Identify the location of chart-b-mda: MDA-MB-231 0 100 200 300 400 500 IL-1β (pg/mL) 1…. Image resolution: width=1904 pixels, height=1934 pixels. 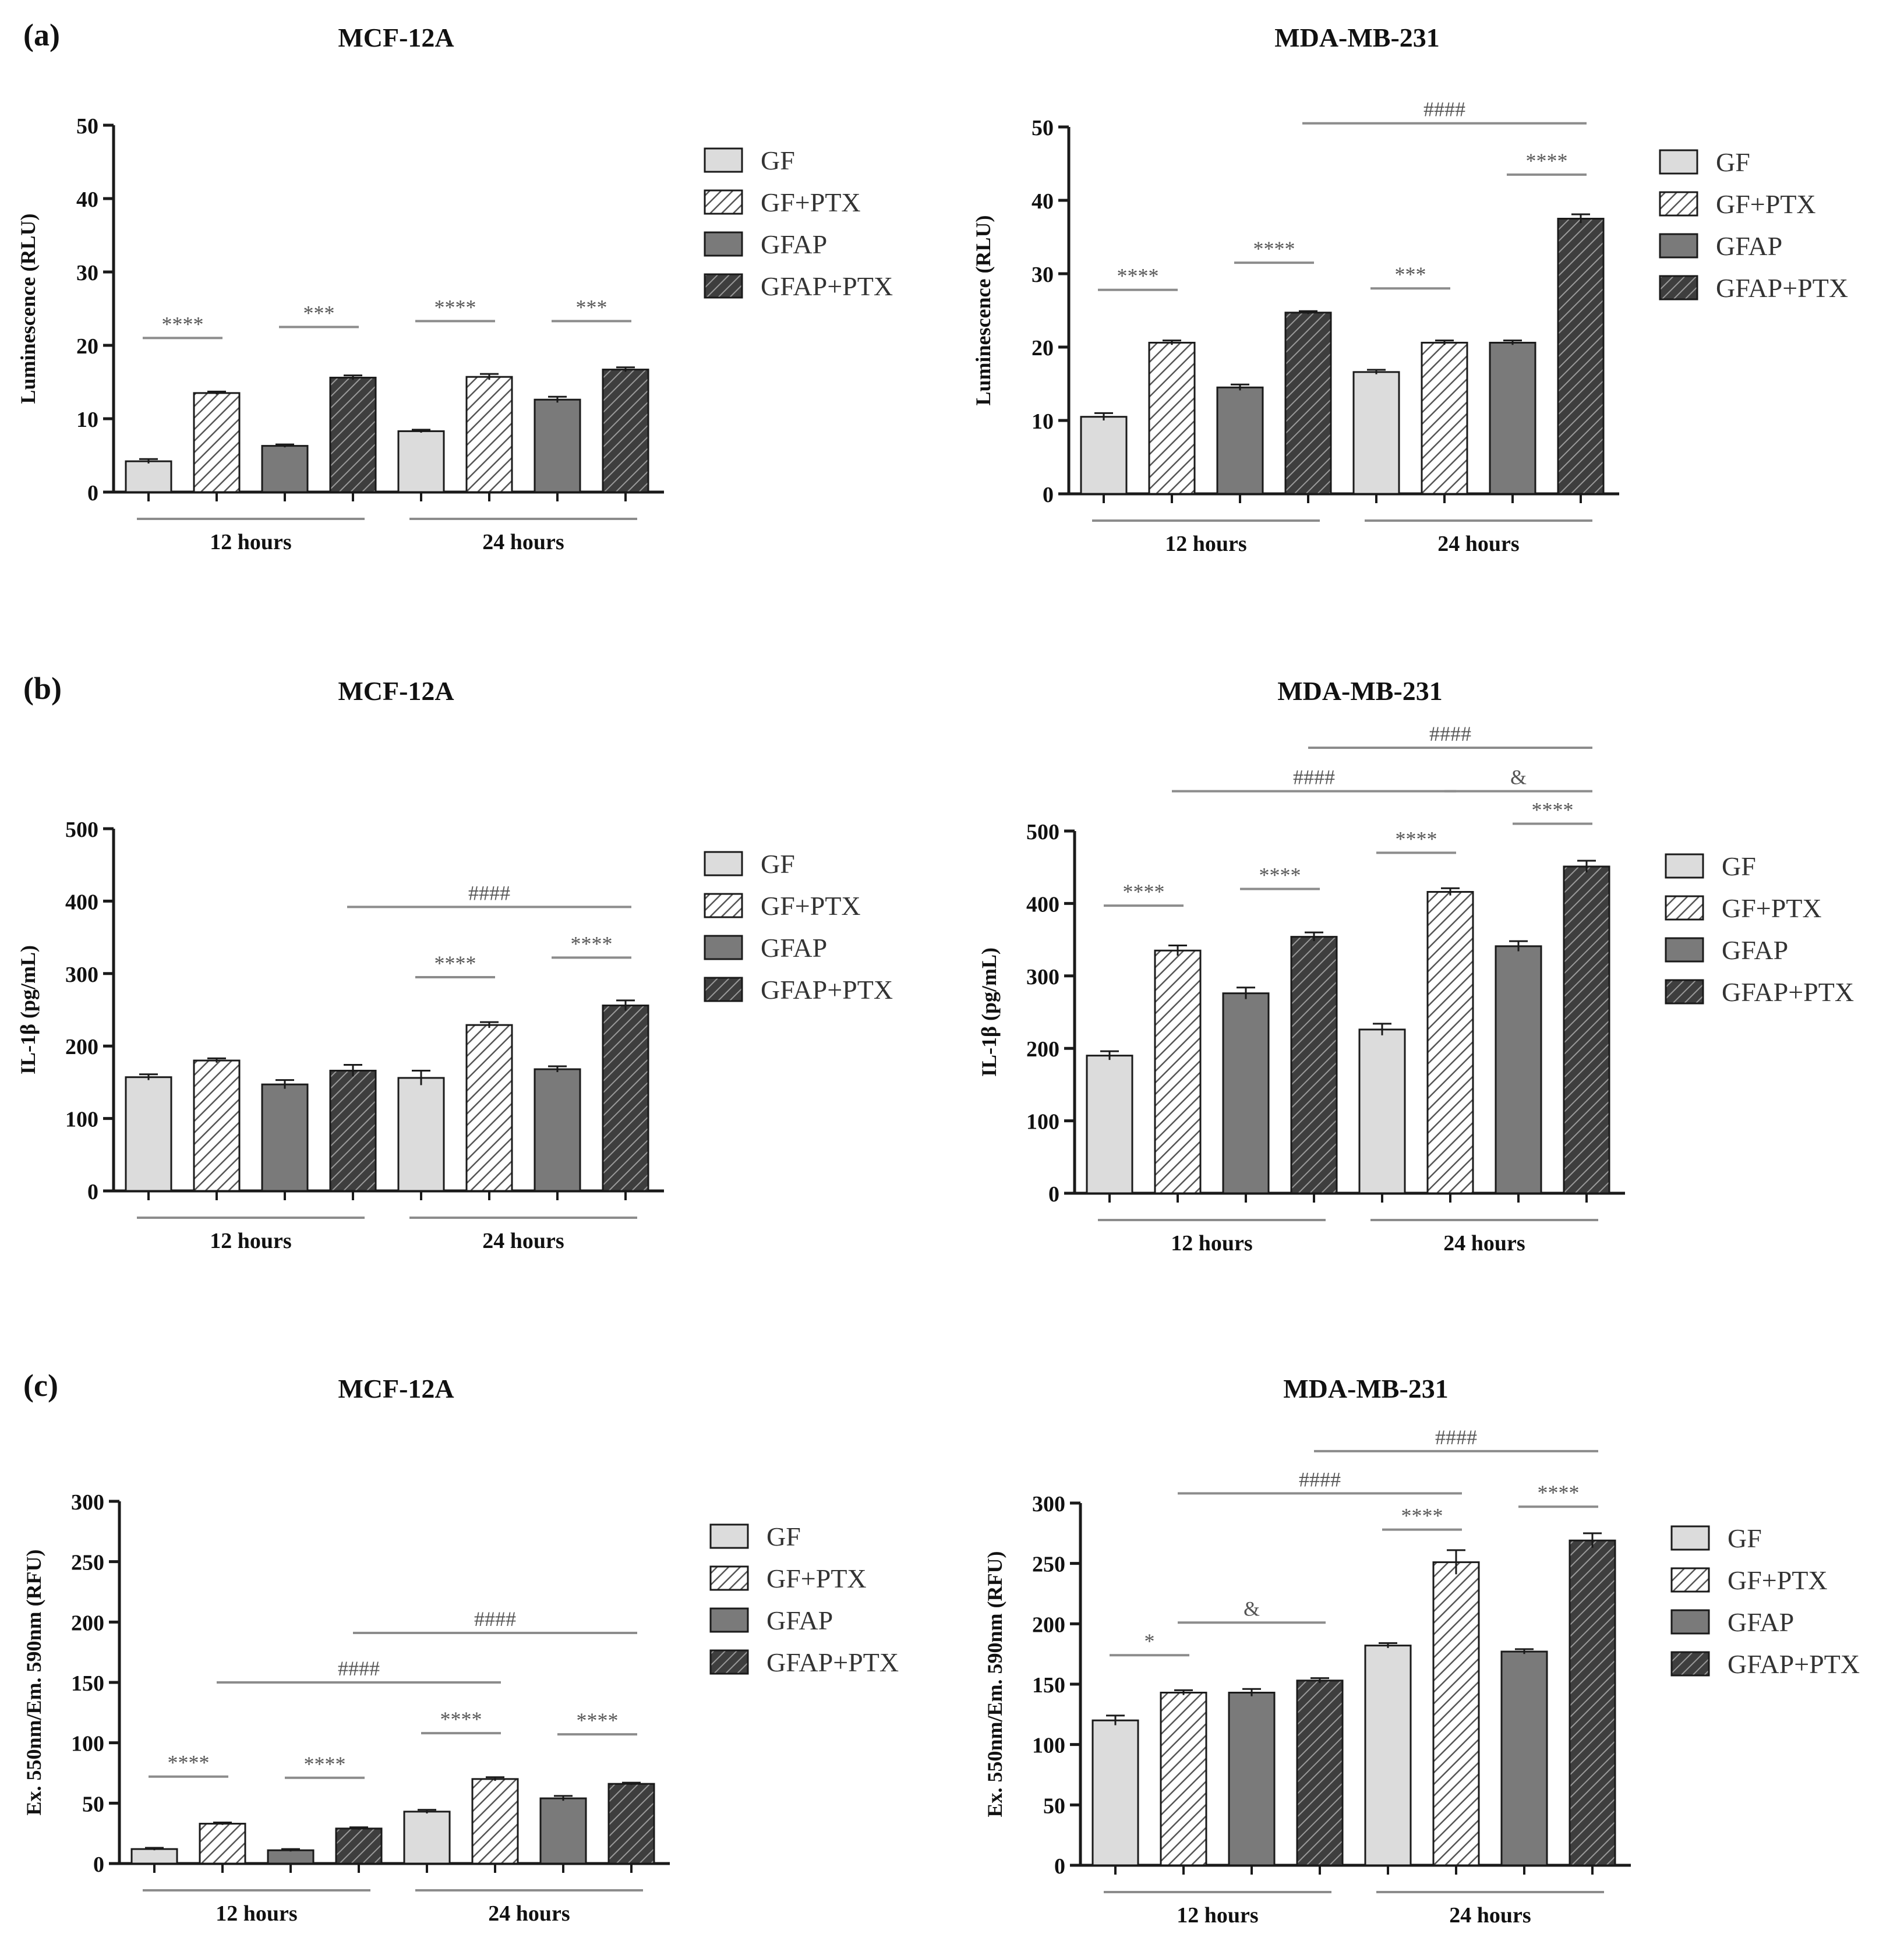
(1415, 966).